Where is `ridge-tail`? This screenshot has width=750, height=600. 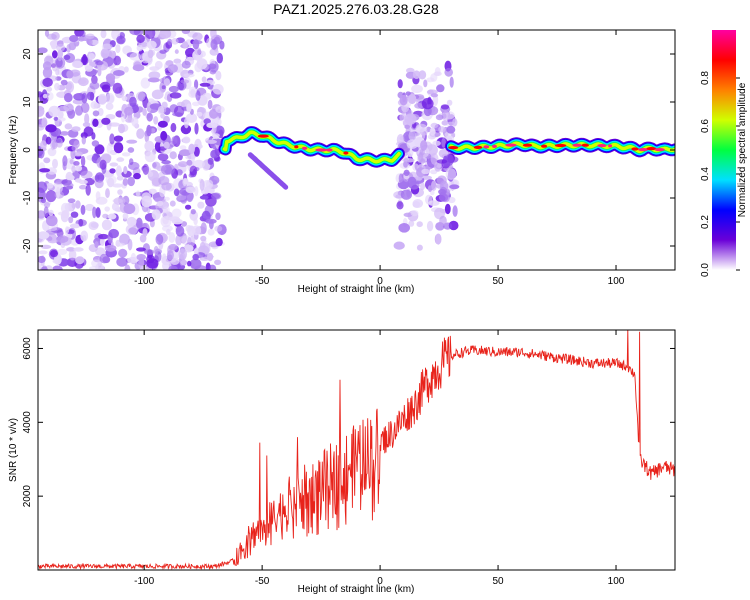
ridge-tail is located at coordinates (268, 171).